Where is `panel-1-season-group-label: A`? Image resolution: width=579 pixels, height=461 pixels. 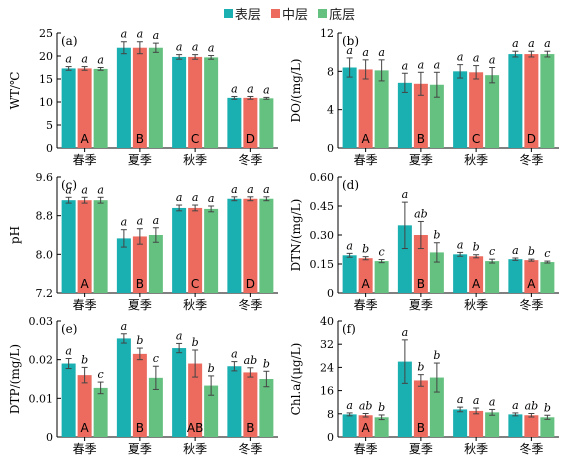 panel-1-season-group-label: A is located at coordinates (85, 139).